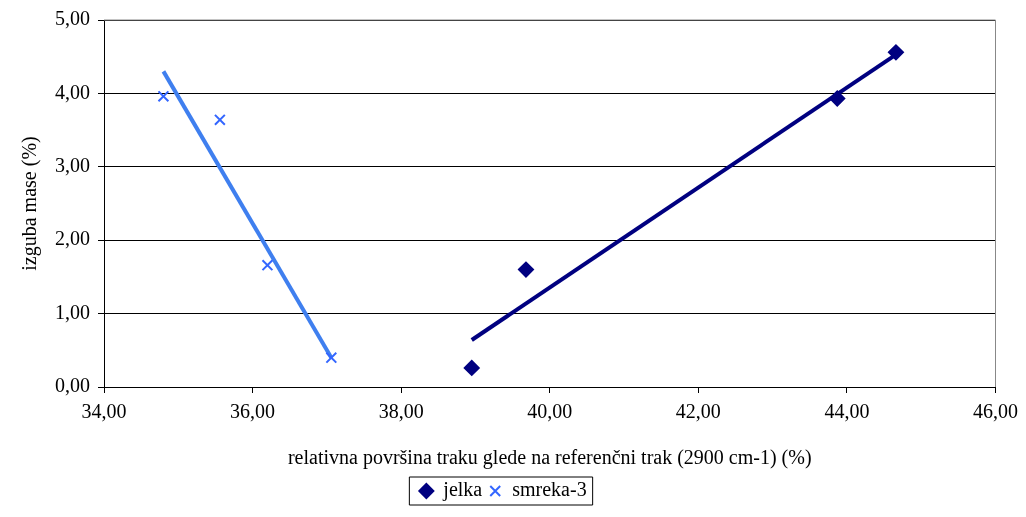  Describe the element at coordinates (72, 311) in the screenshot. I see `y-tick-label: 1,00` at that location.